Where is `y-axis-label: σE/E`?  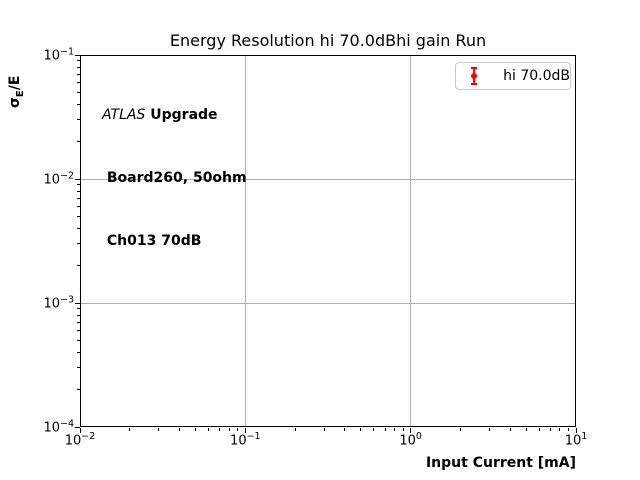 y-axis-label: σE/E is located at coordinates (16, 92).